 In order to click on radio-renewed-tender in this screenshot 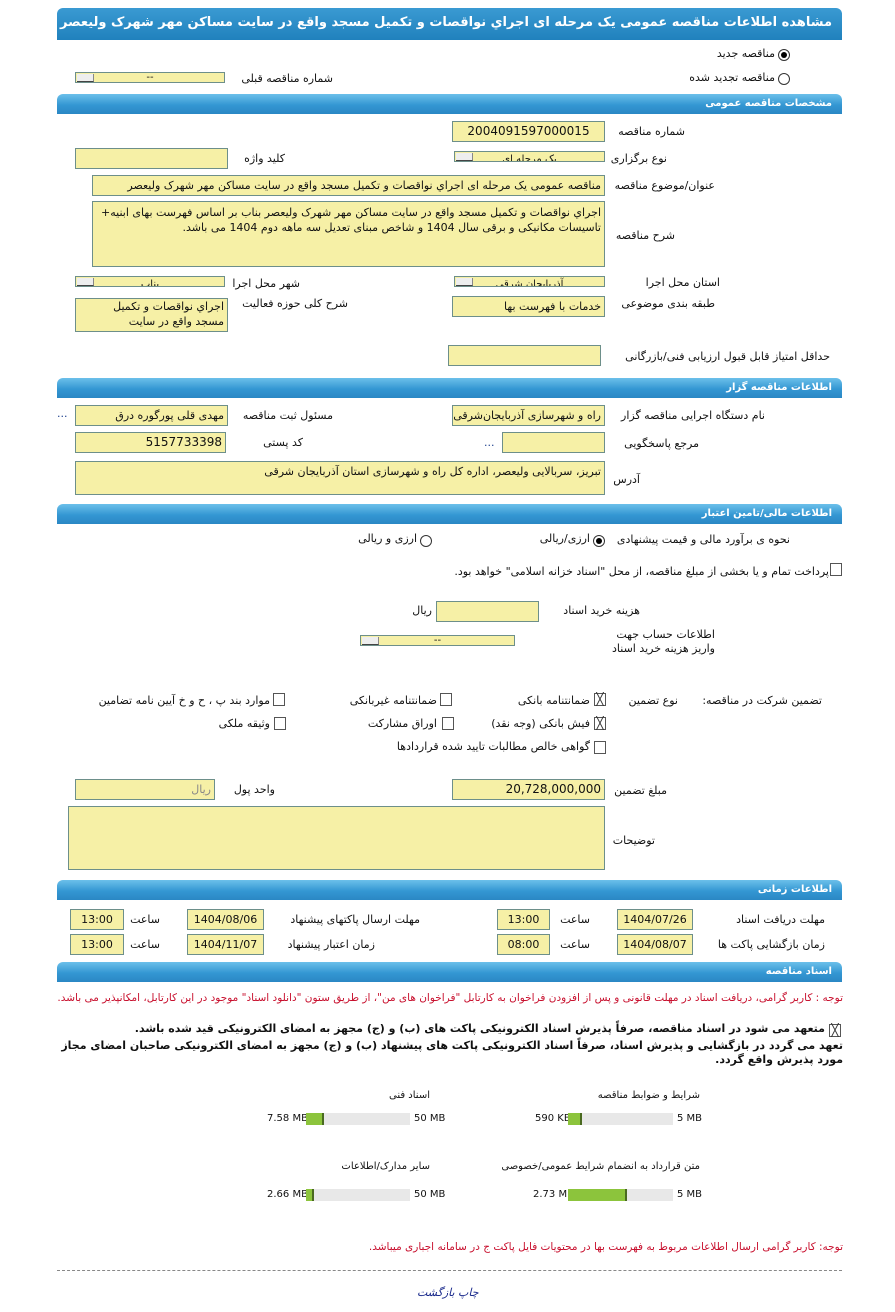, I will do `click(784, 79)`.